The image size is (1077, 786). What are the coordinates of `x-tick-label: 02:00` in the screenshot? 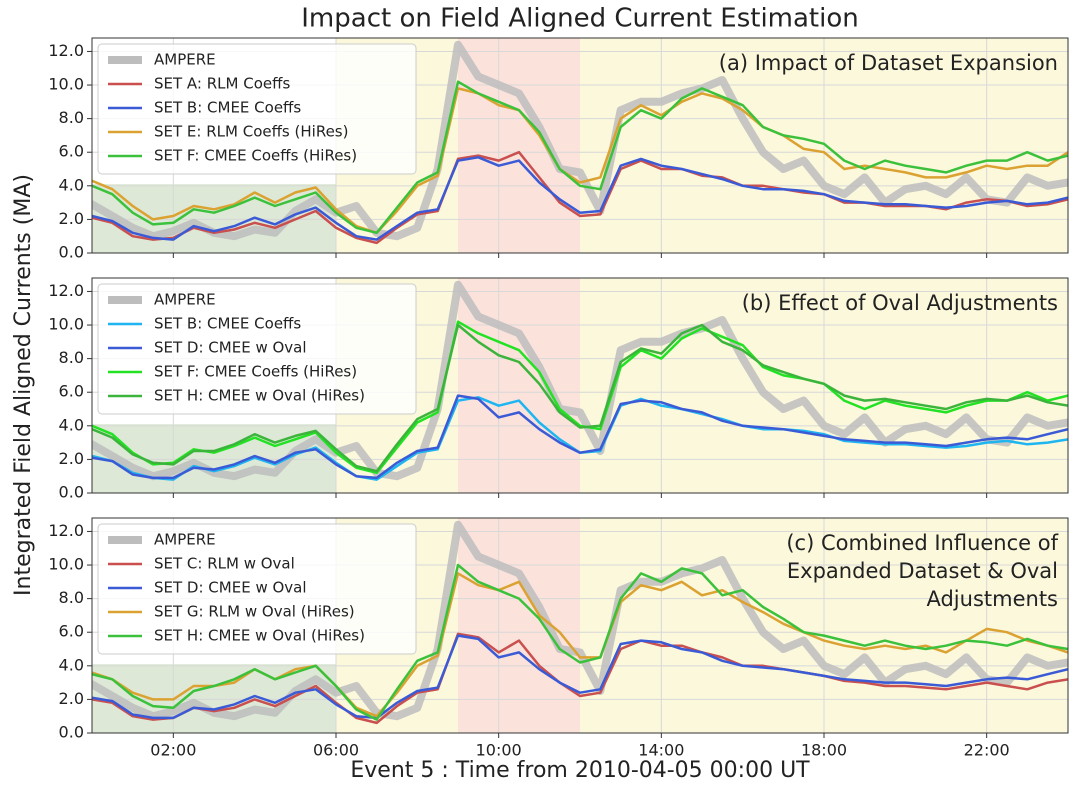 It's located at (173, 750).